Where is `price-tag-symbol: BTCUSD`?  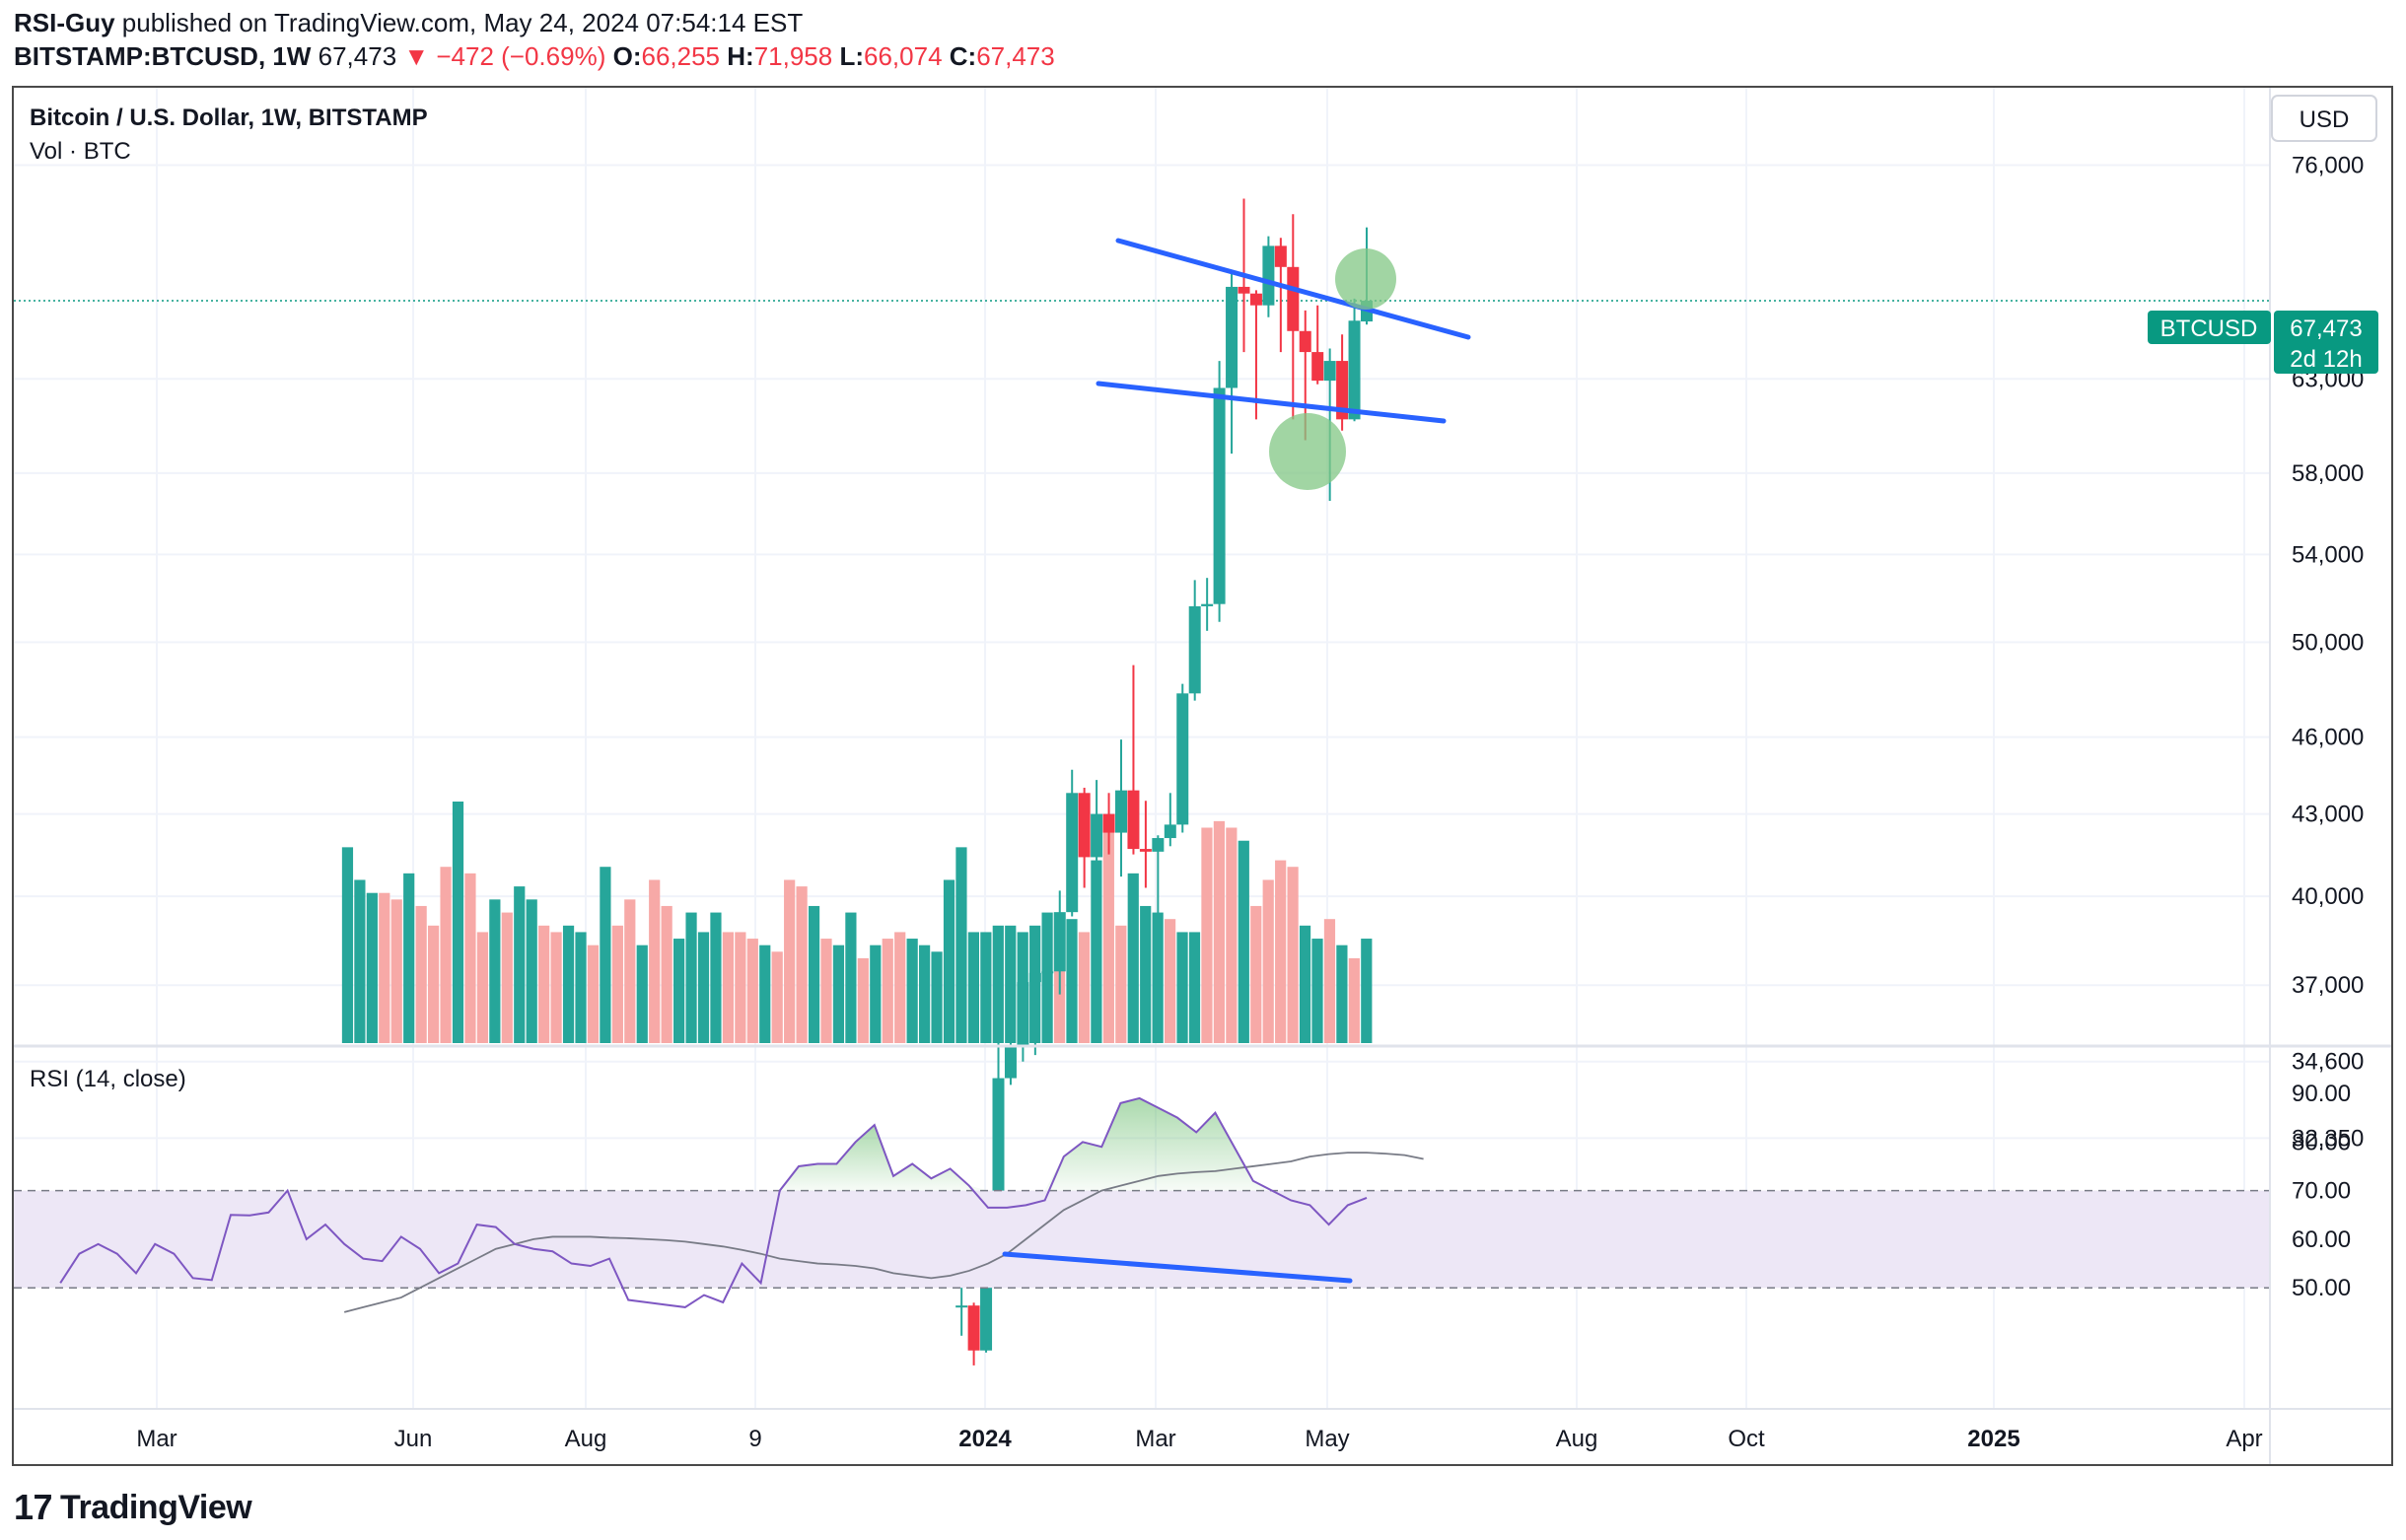 price-tag-symbol: BTCUSD is located at coordinates (2209, 328).